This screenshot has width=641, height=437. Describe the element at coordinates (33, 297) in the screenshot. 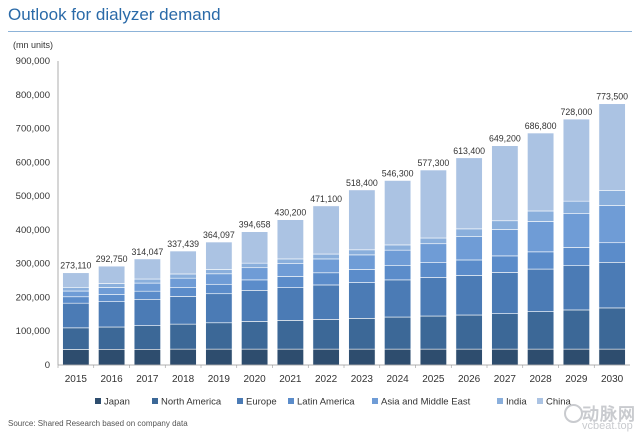

I see `y-tick-label: 200,000` at that location.